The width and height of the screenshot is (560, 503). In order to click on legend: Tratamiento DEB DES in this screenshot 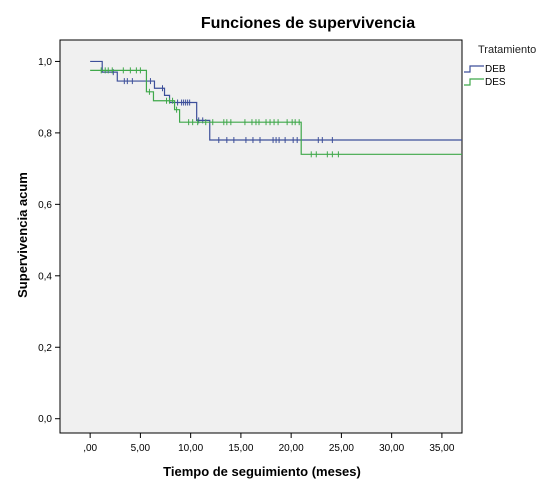, I will do `click(500, 66)`.